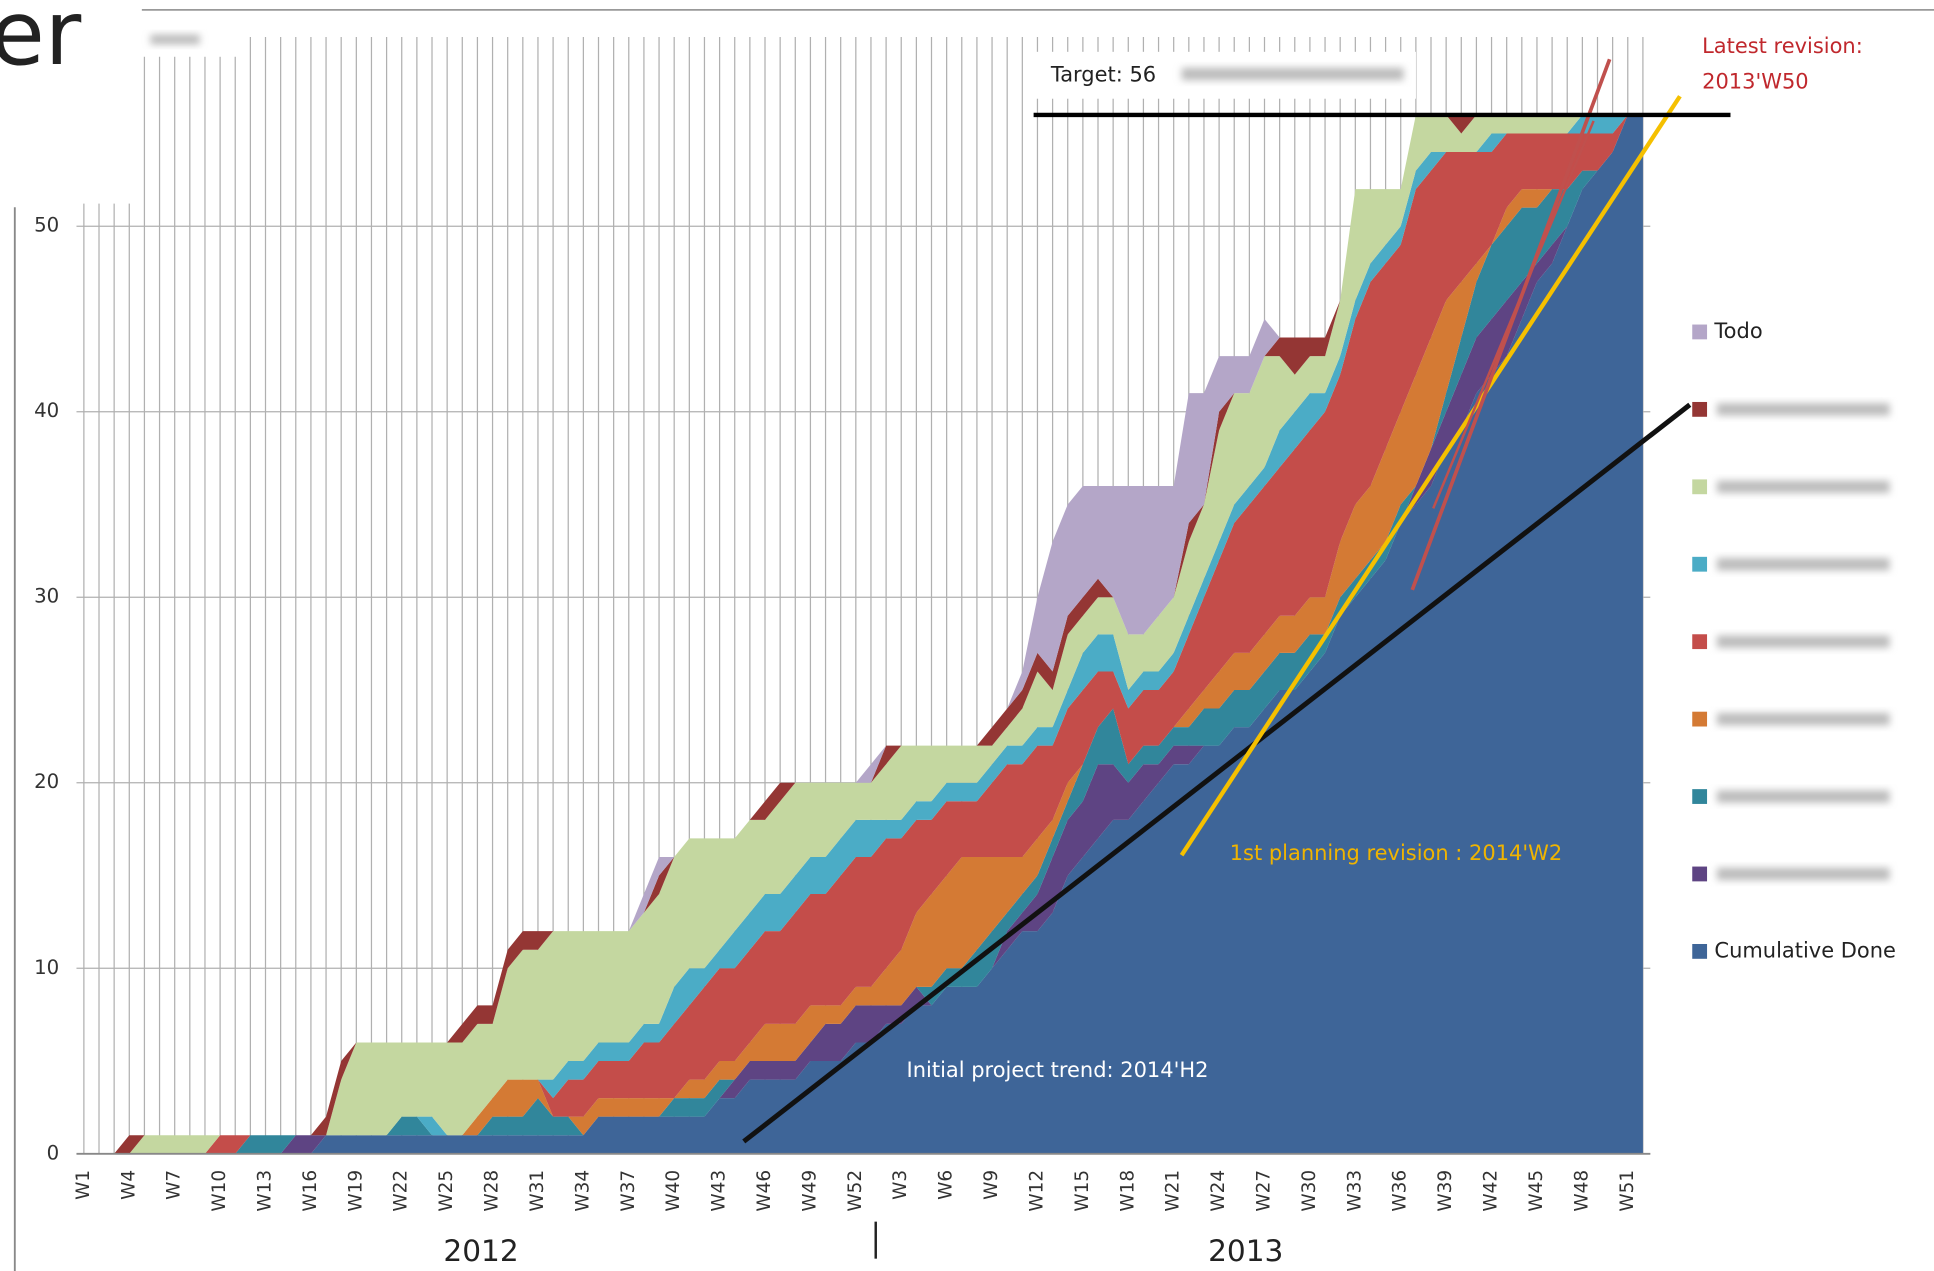 The width and height of the screenshot is (1934, 1271). Describe the element at coordinates (1396, 853) in the screenshot. I see `annotation: 1st planning revision : 2014'W2` at that location.